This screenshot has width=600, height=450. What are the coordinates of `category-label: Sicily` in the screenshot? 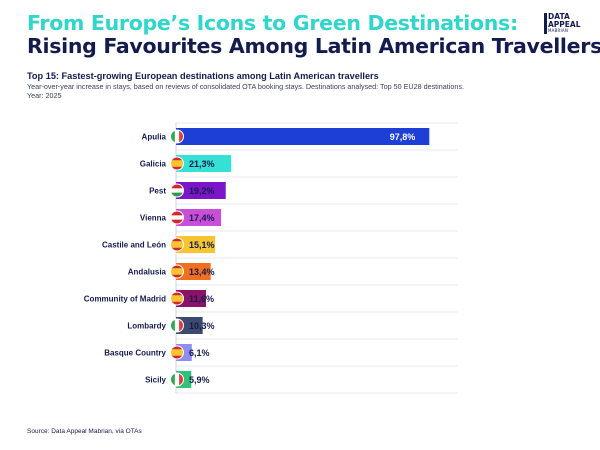 It's located at (155, 380).